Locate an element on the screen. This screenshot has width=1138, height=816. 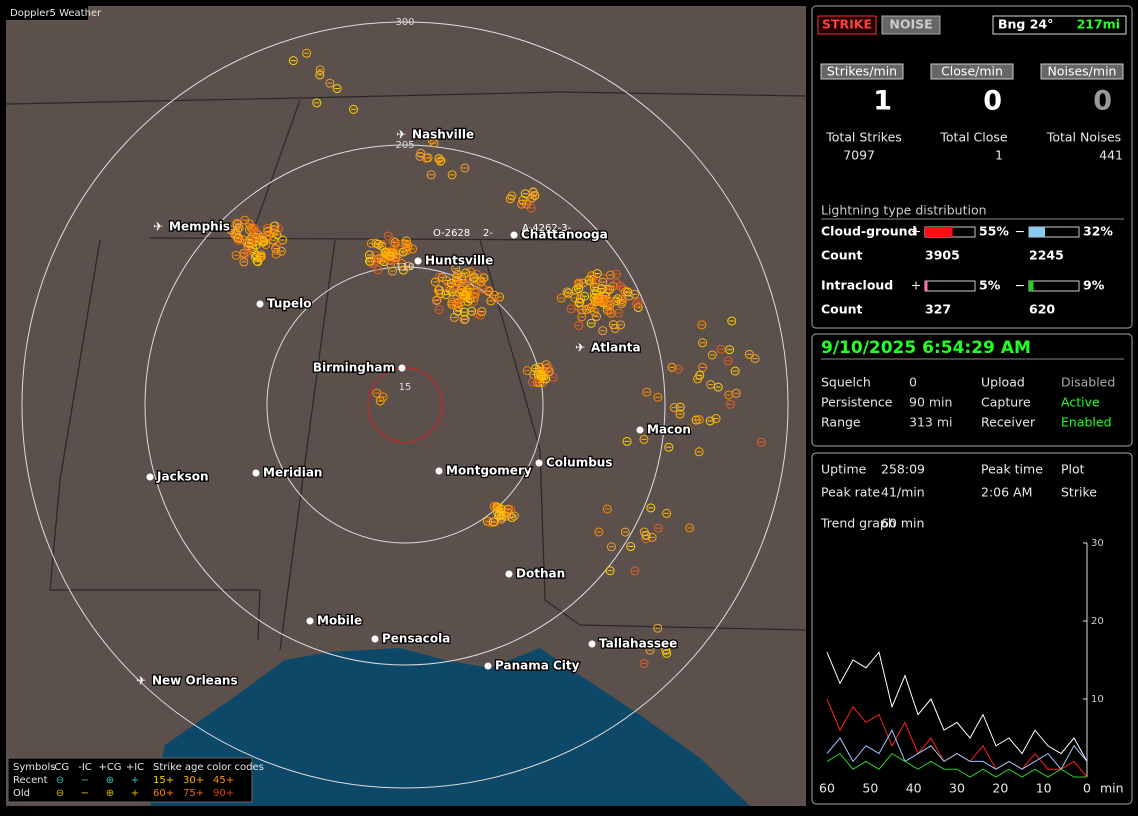
legend-symbol: ⊖ is located at coordinates (60, 793).